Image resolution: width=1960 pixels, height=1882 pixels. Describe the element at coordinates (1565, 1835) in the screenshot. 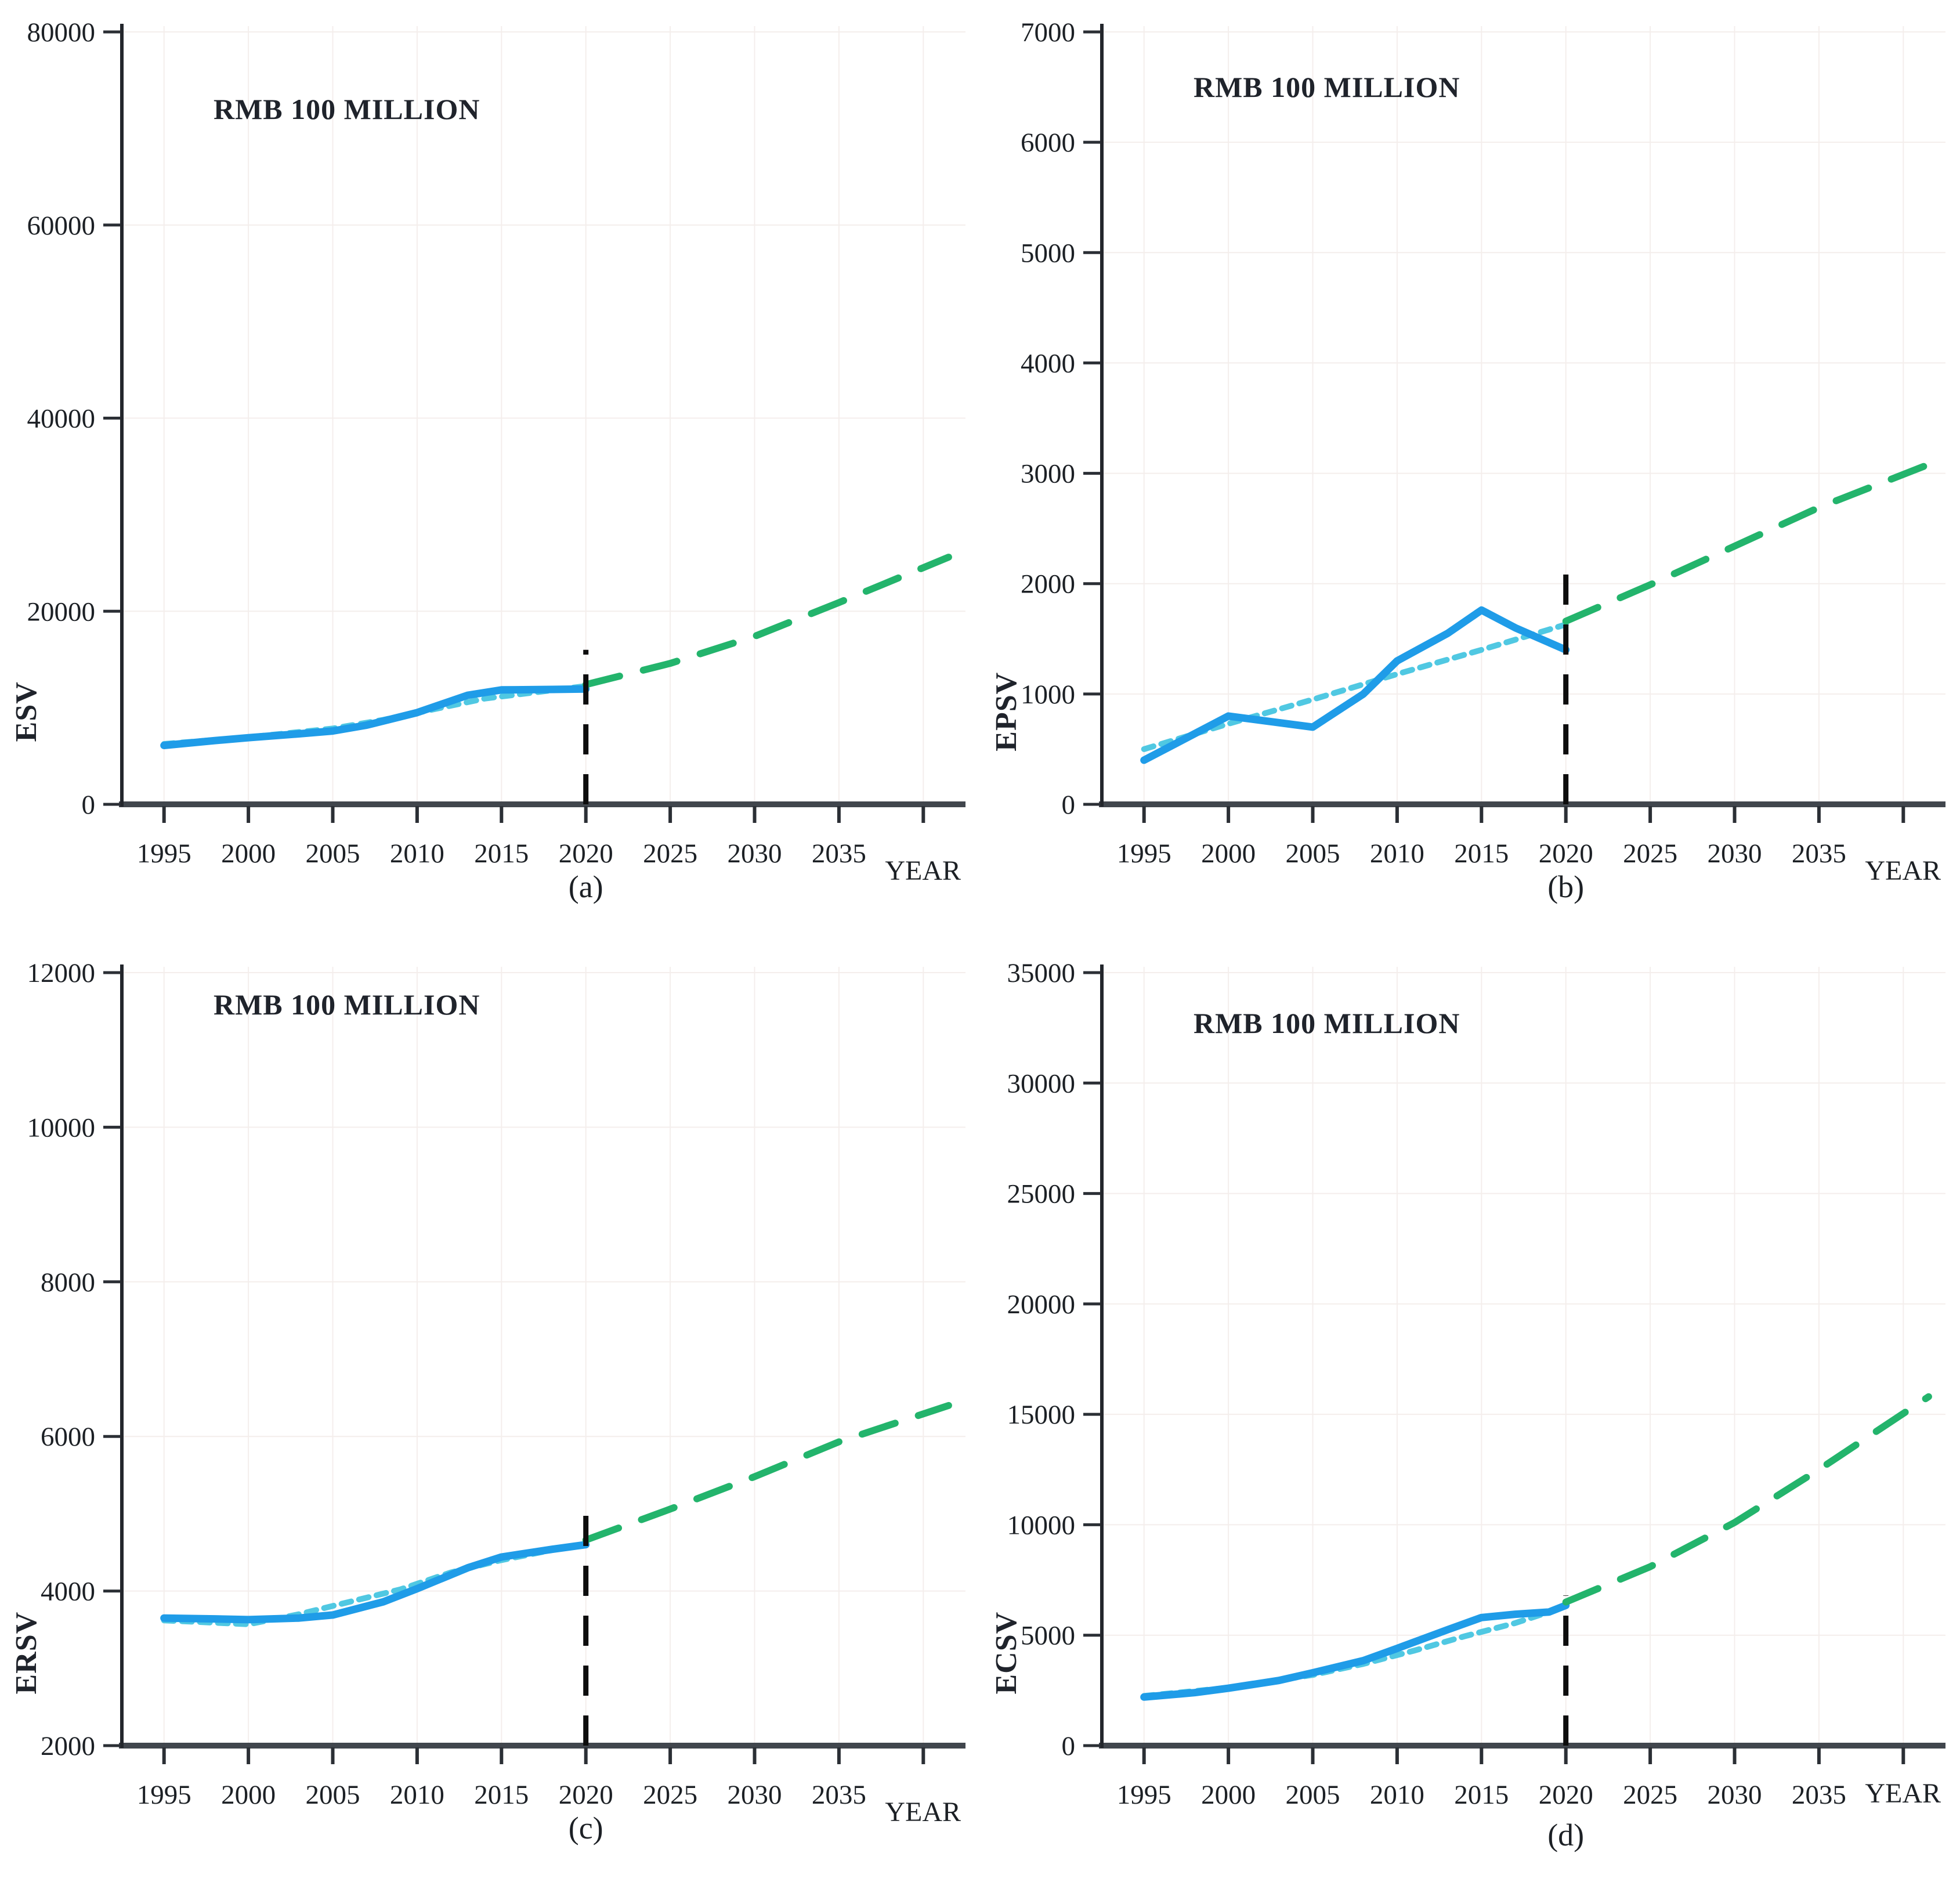

I see `panel-letter: (d)` at that location.